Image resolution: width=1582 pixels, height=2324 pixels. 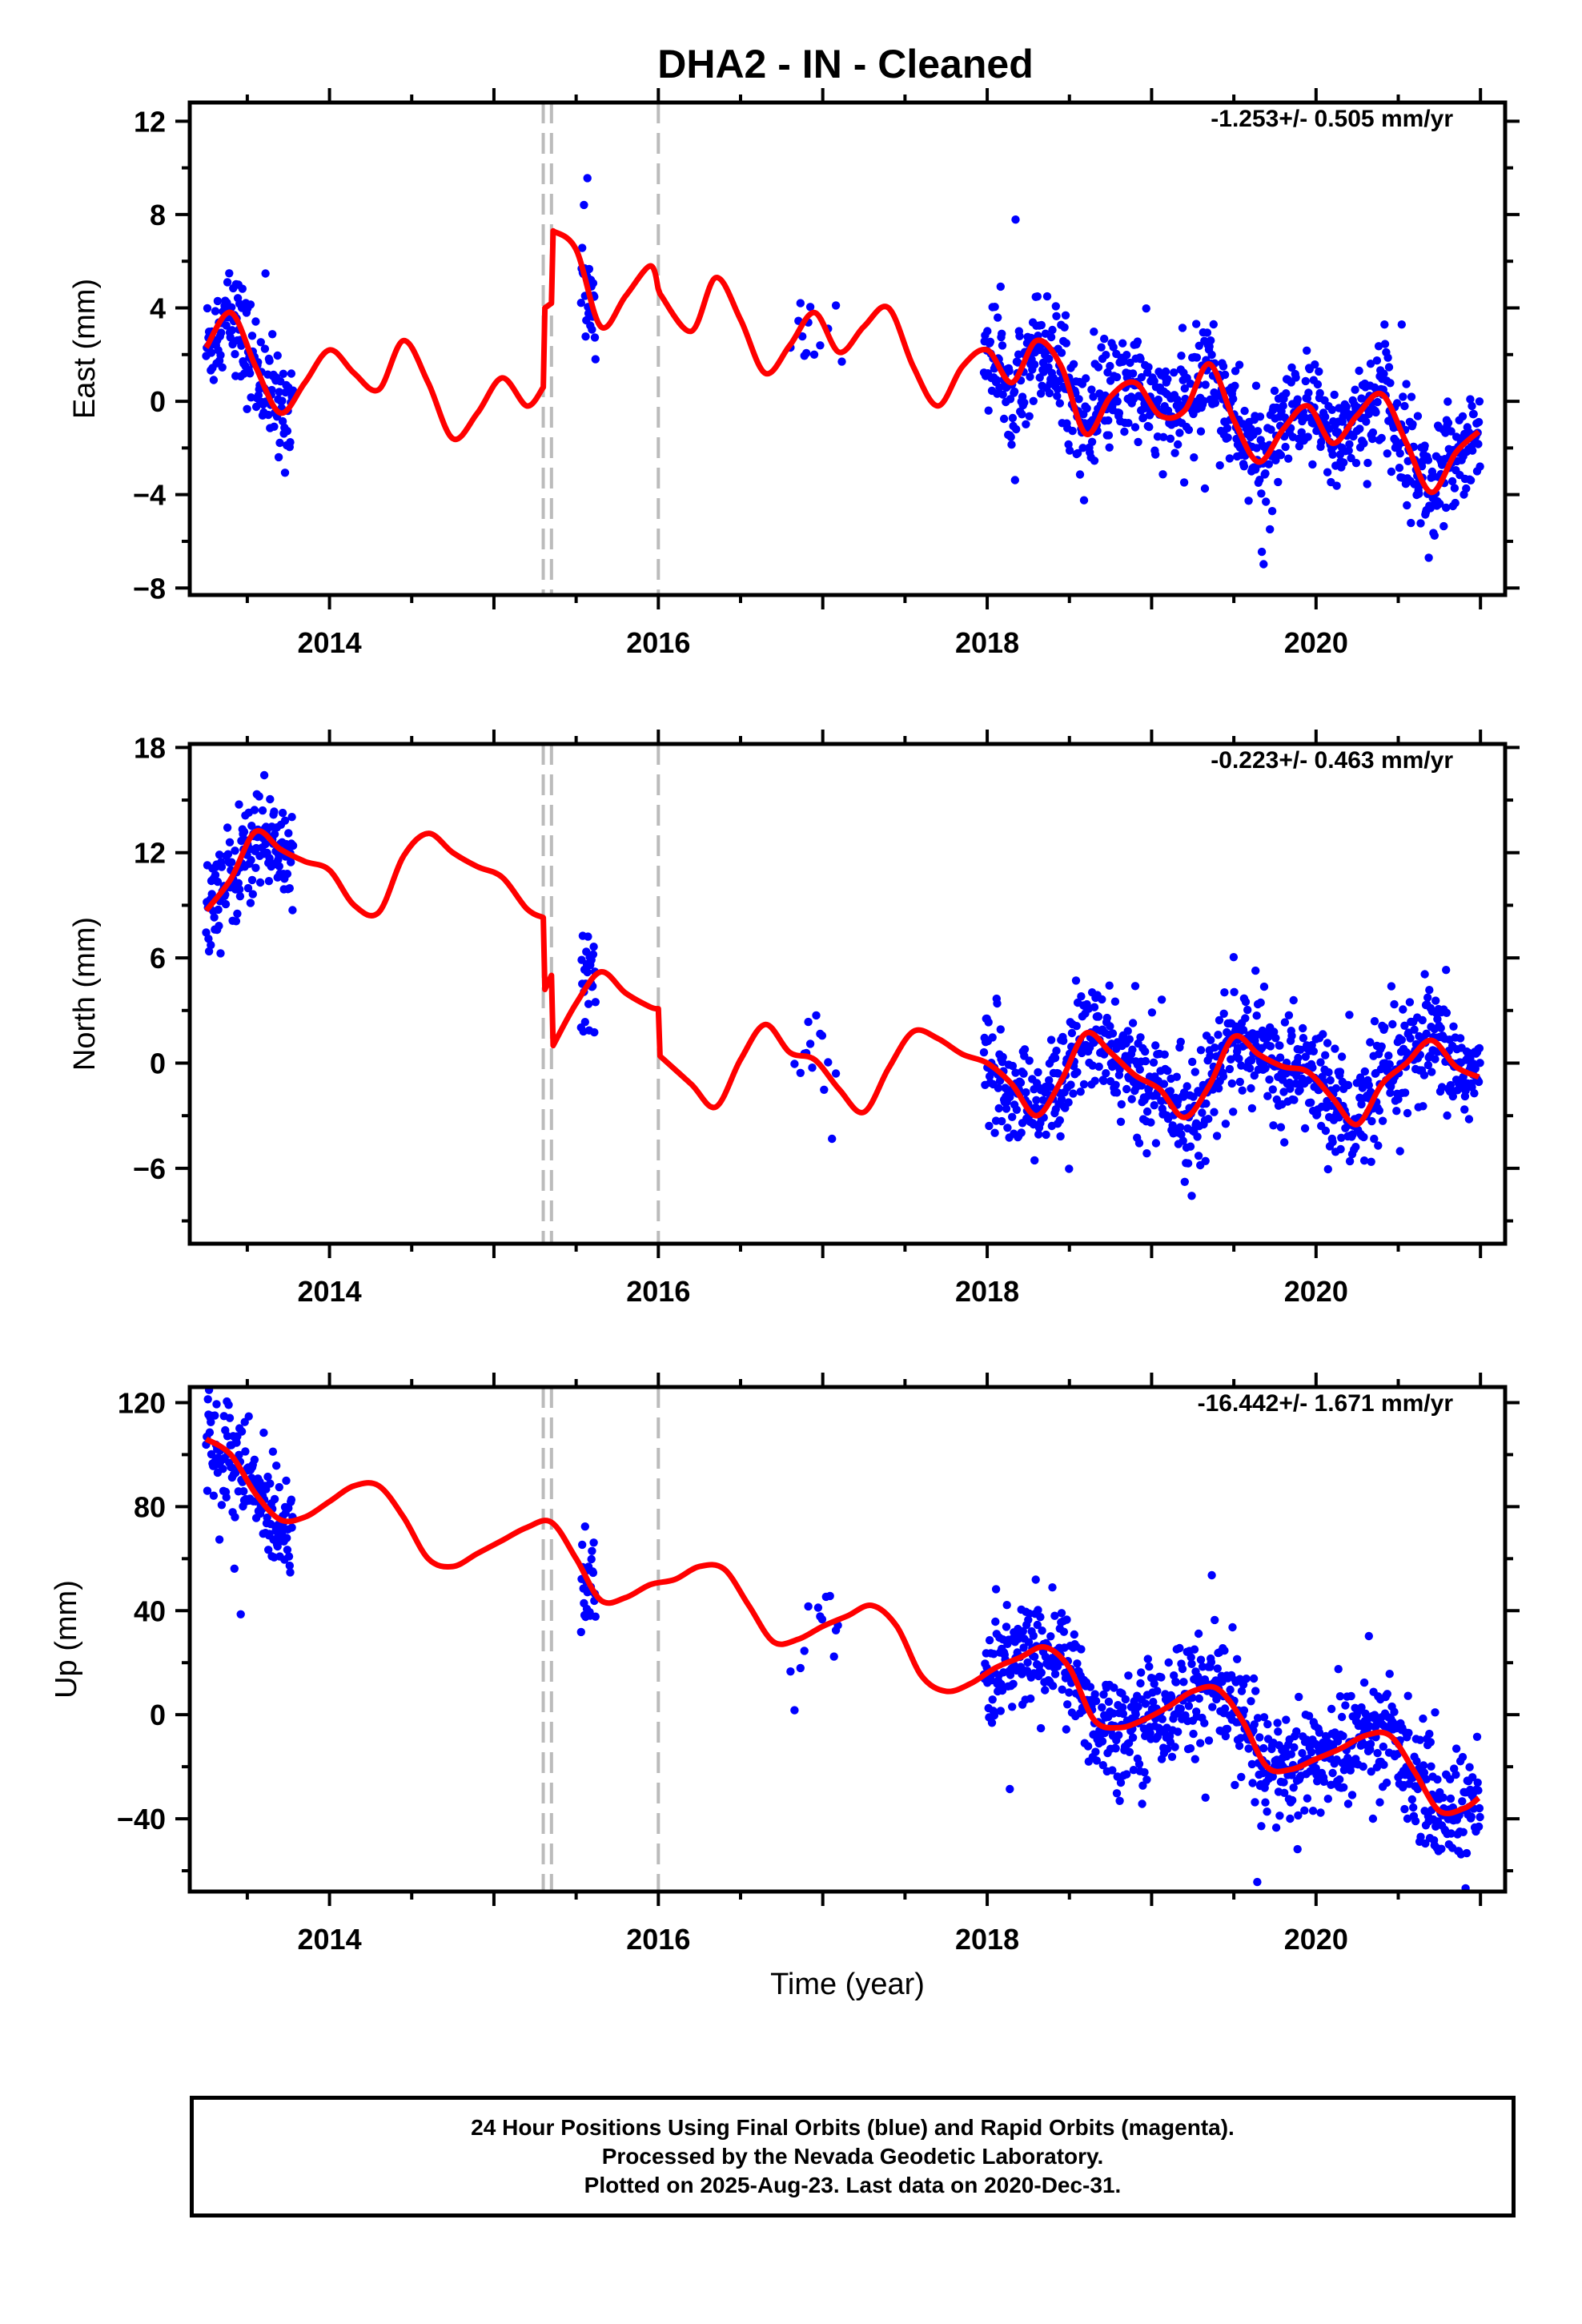 What do you see at coordinates (85, 994) in the screenshot?
I see `north-y-axis-label: North (mm)` at bounding box center [85, 994].